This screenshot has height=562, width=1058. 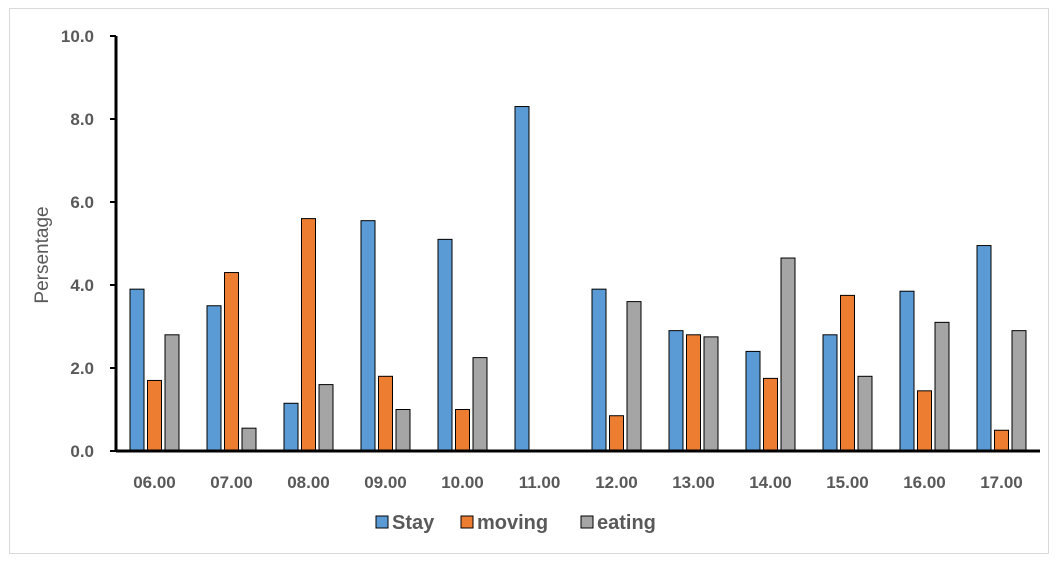 I want to click on bar-eating-15.00, so click(x=865, y=413).